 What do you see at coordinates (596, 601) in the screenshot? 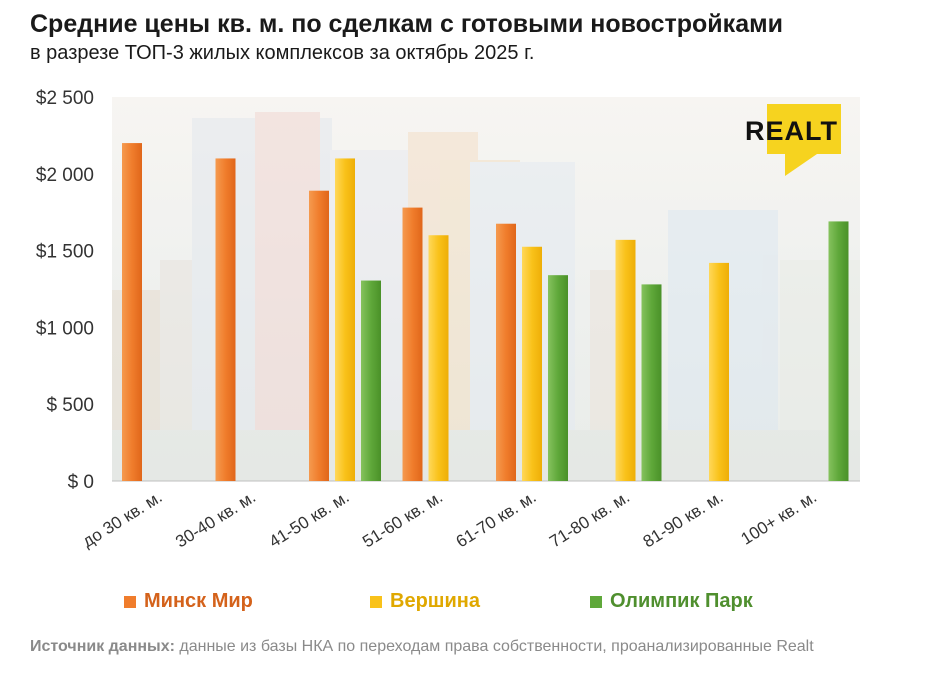
I see `legend-swatch-olimpik-park` at bounding box center [596, 601].